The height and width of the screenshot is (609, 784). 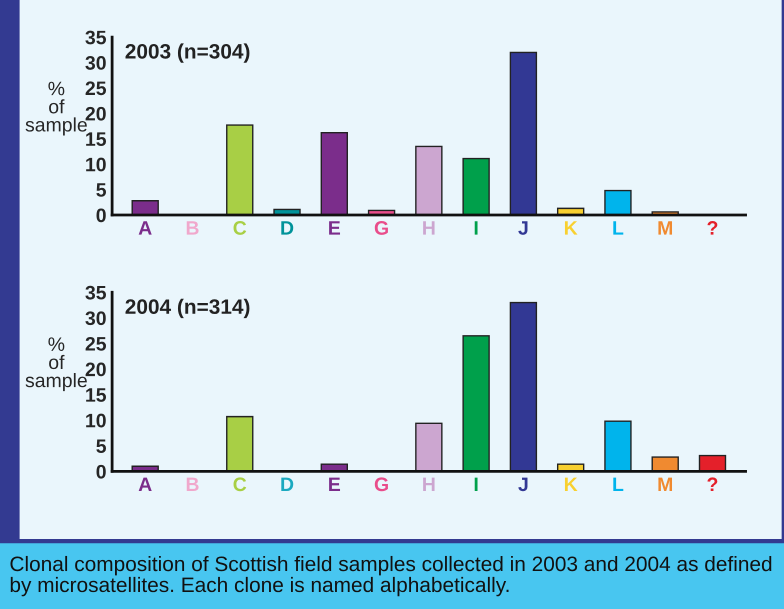 I want to click on chart-title: 2004 (n=314), so click(x=188, y=308).